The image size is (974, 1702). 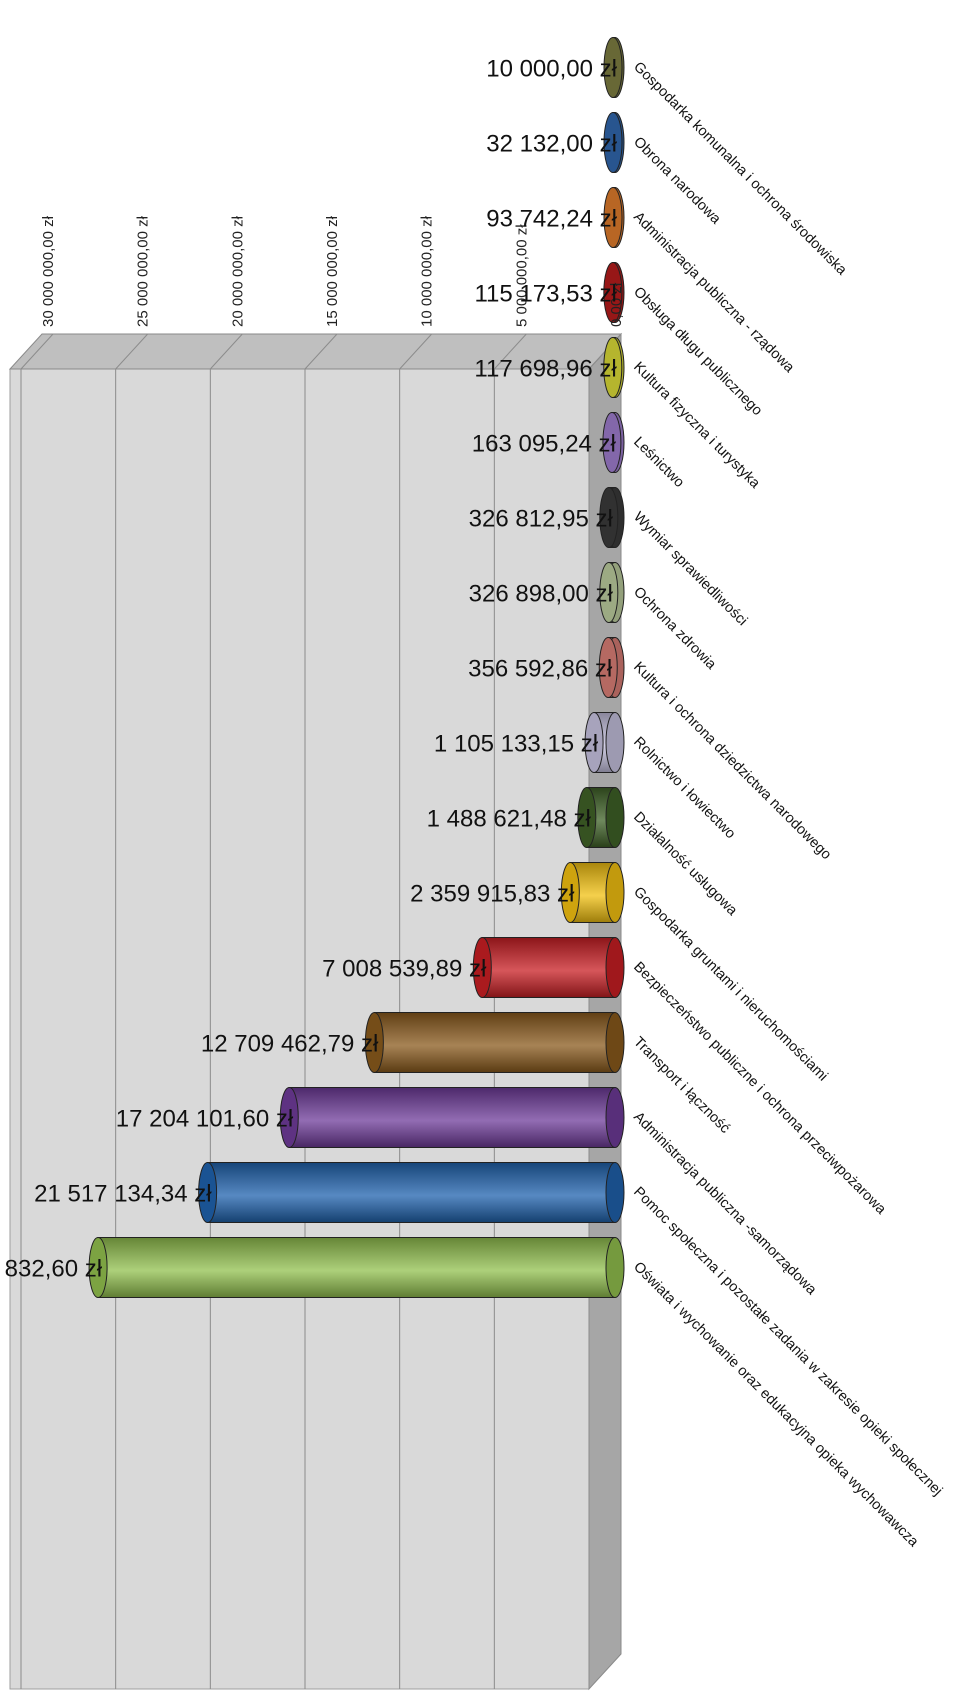 I want to click on category-label: Kultura fizyczna i turystyka, so click(x=696, y=425).